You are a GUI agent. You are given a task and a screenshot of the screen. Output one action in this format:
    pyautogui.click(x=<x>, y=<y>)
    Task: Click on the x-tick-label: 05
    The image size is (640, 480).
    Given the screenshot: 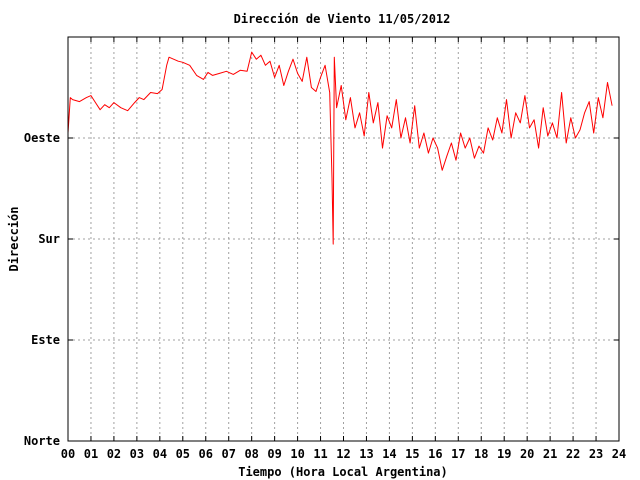 What is the action you would take?
    pyautogui.click(x=183, y=454)
    